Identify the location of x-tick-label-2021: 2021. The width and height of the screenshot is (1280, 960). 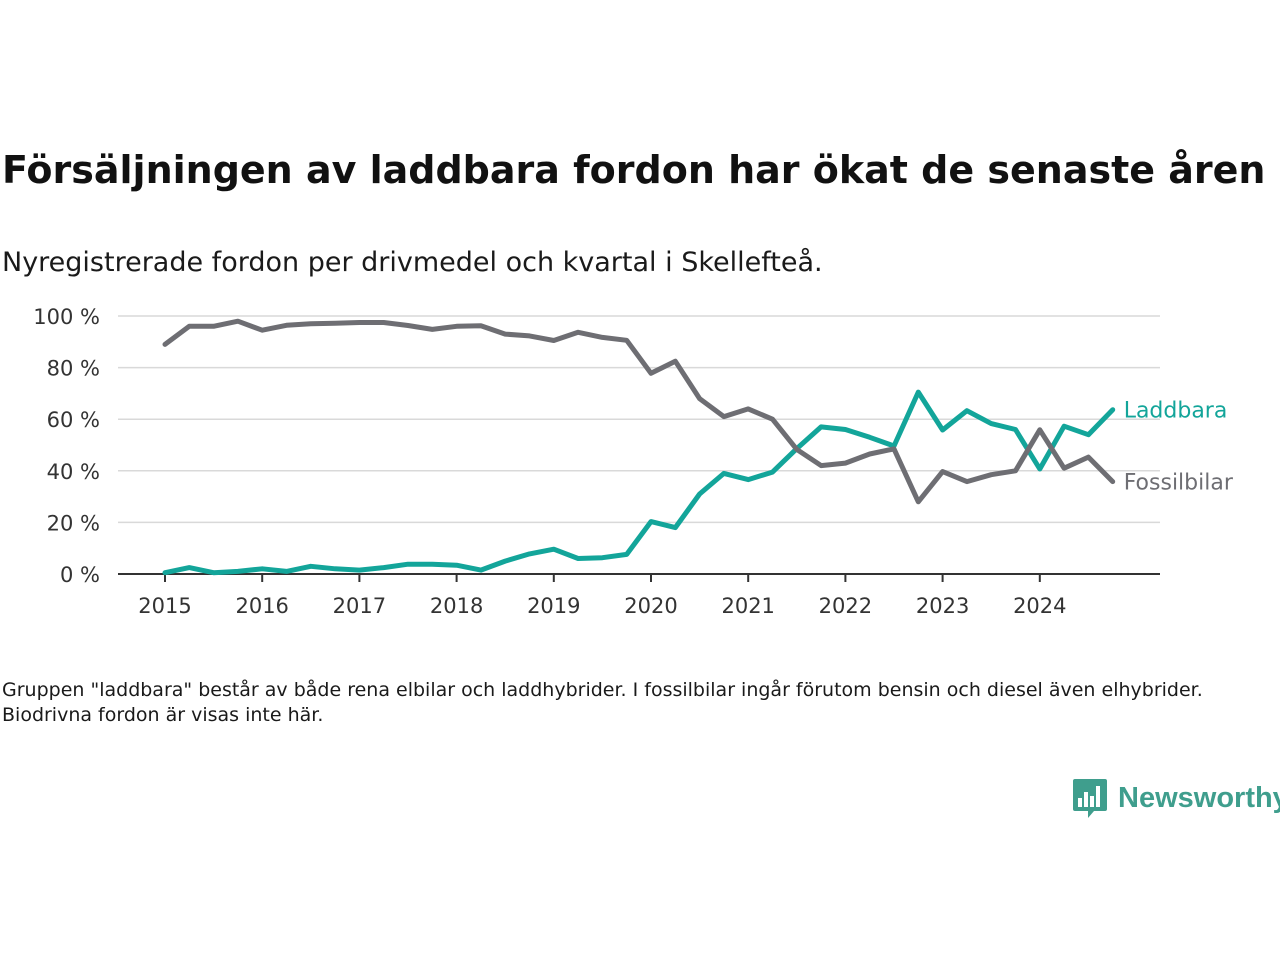
(747, 606).